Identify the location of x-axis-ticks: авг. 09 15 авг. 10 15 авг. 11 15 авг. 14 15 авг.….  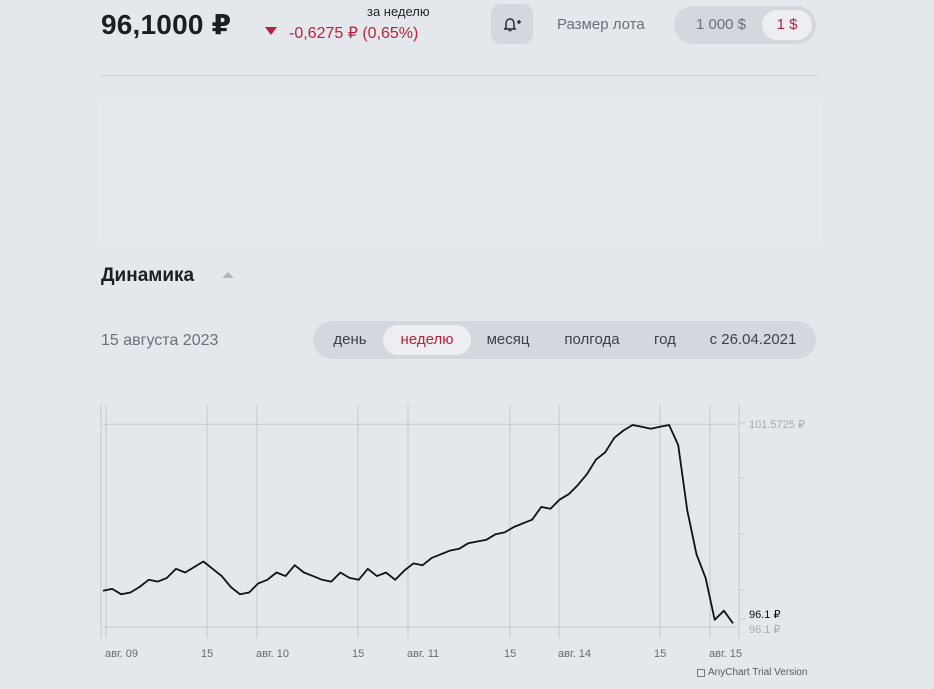
(423, 654).